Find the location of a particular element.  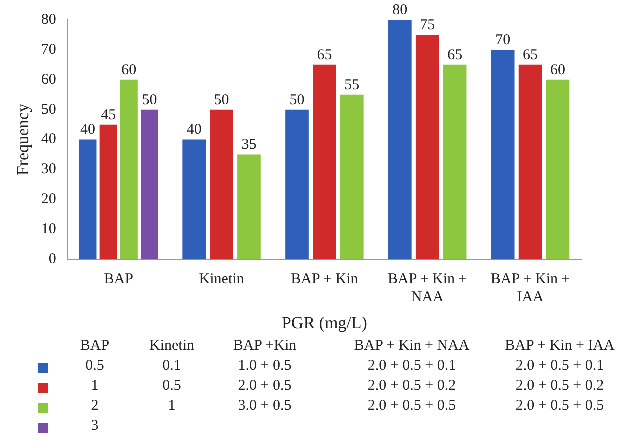

data-label: 75 is located at coordinates (428, 25).